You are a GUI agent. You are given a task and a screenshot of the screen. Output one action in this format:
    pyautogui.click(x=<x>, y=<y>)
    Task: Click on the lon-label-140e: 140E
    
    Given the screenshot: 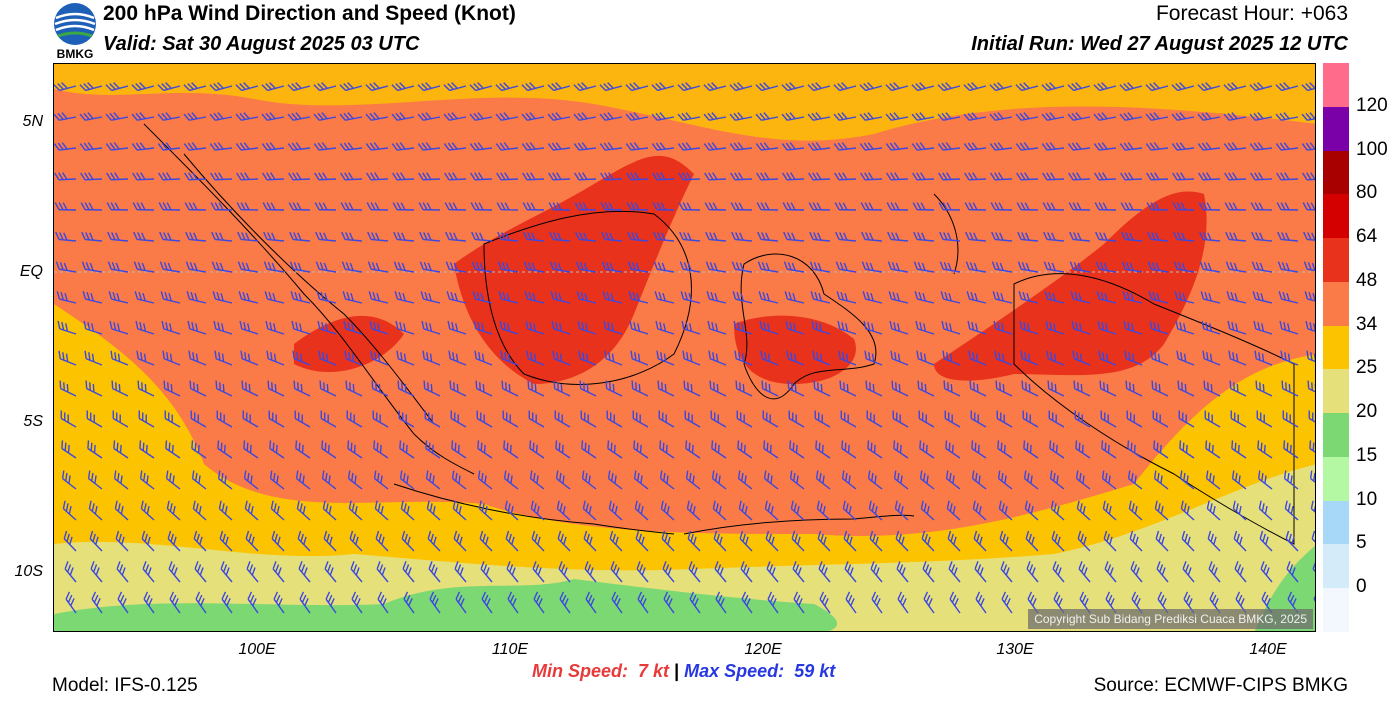 What is the action you would take?
    pyautogui.click(x=1268, y=649)
    